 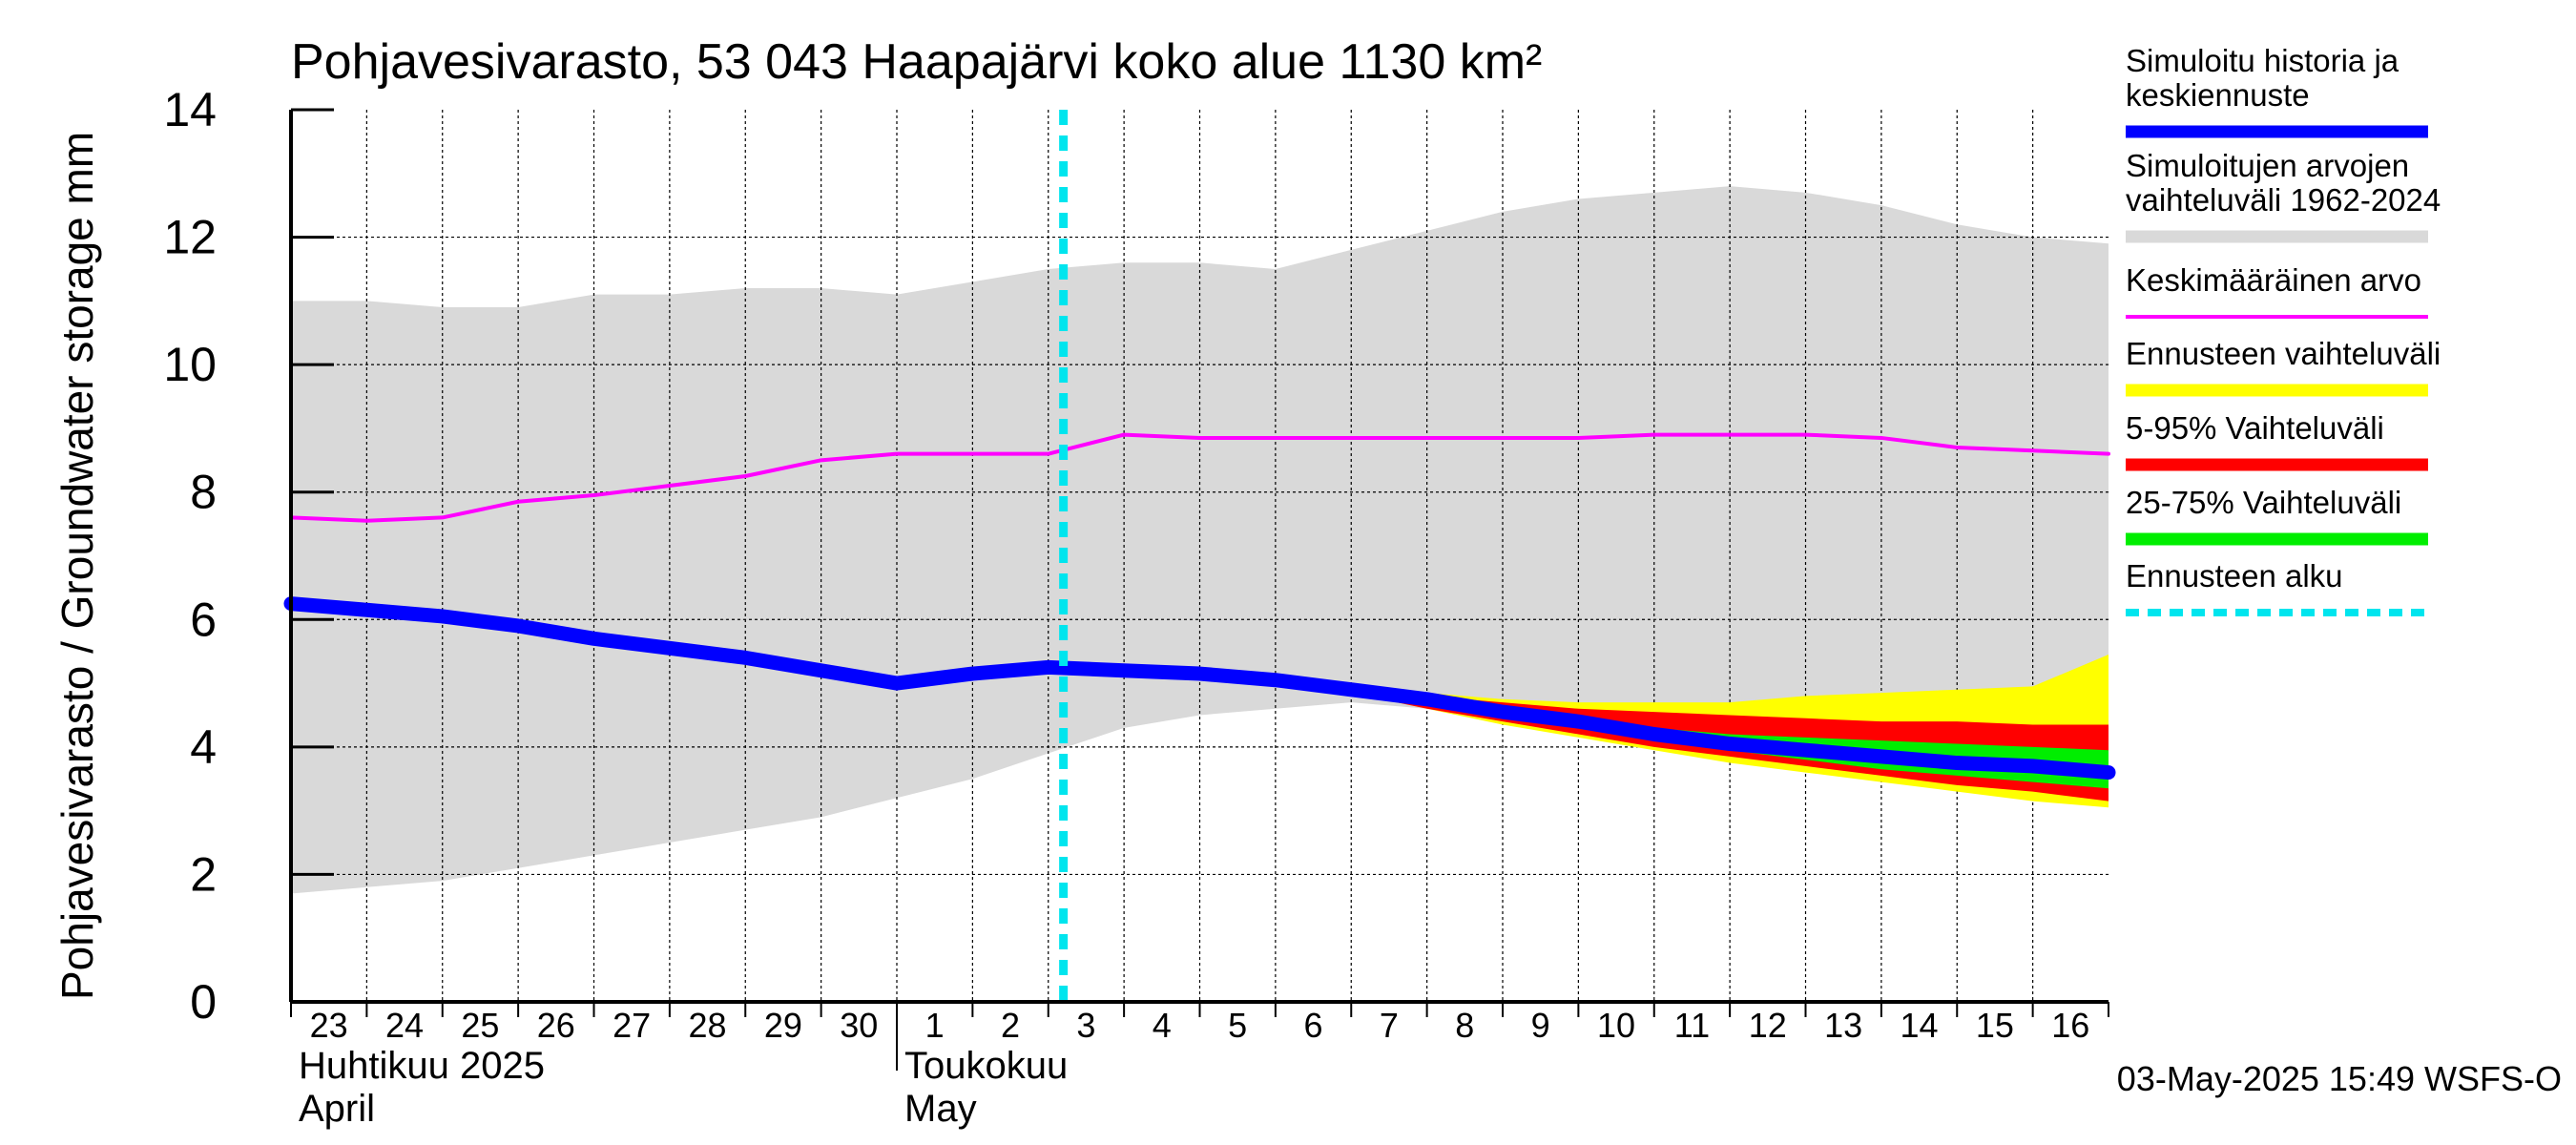 What do you see at coordinates (556, 1025) in the screenshot?
I see `x-tick-label: 26` at bounding box center [556, 1025].